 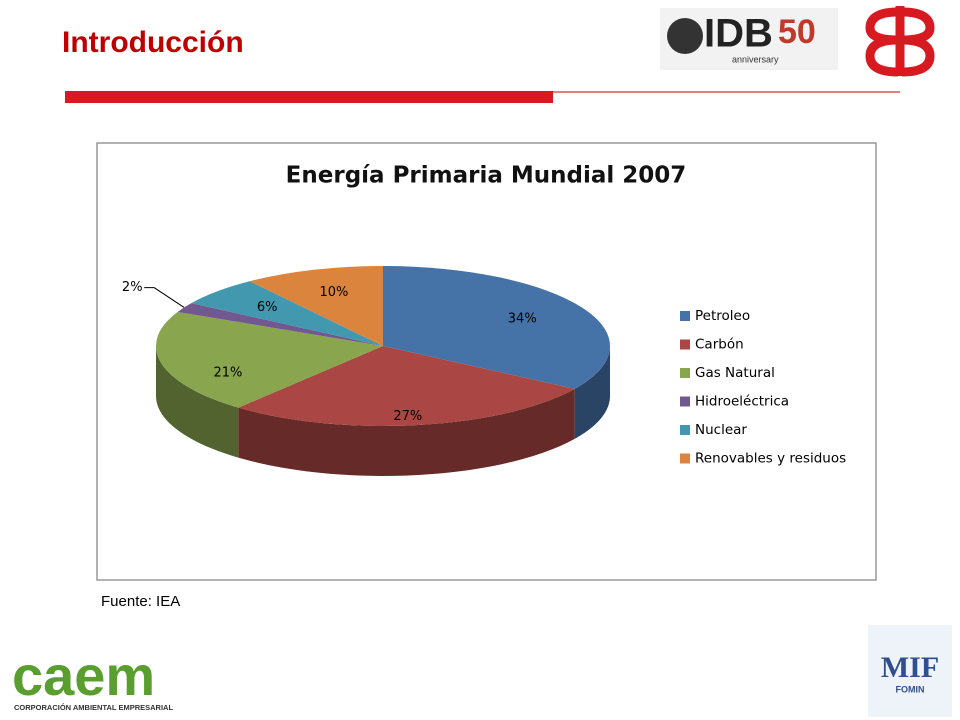 What do you see at coordinates (164, 297) in the screenshot?
I see `leader-line` at bounding box center [164, 297].